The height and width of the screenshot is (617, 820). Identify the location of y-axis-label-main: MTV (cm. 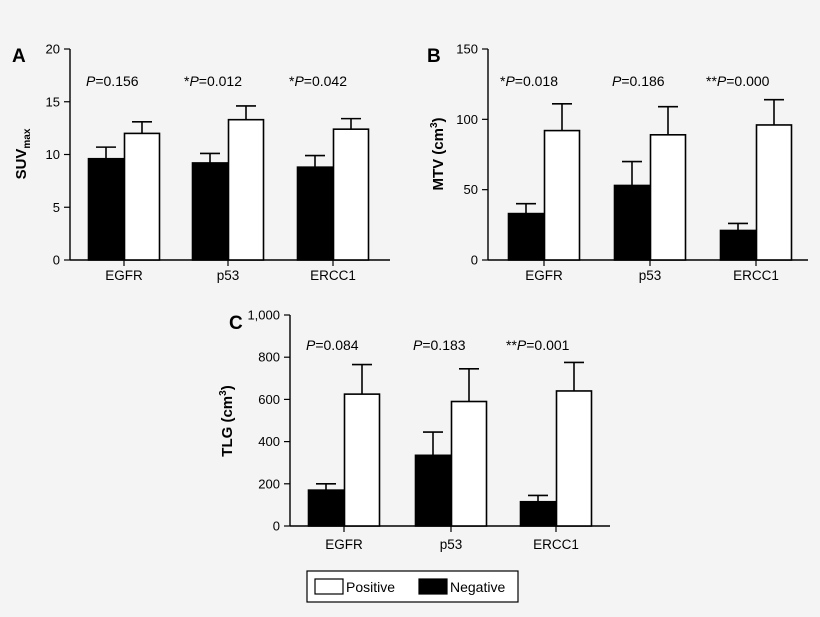
(438, 159).